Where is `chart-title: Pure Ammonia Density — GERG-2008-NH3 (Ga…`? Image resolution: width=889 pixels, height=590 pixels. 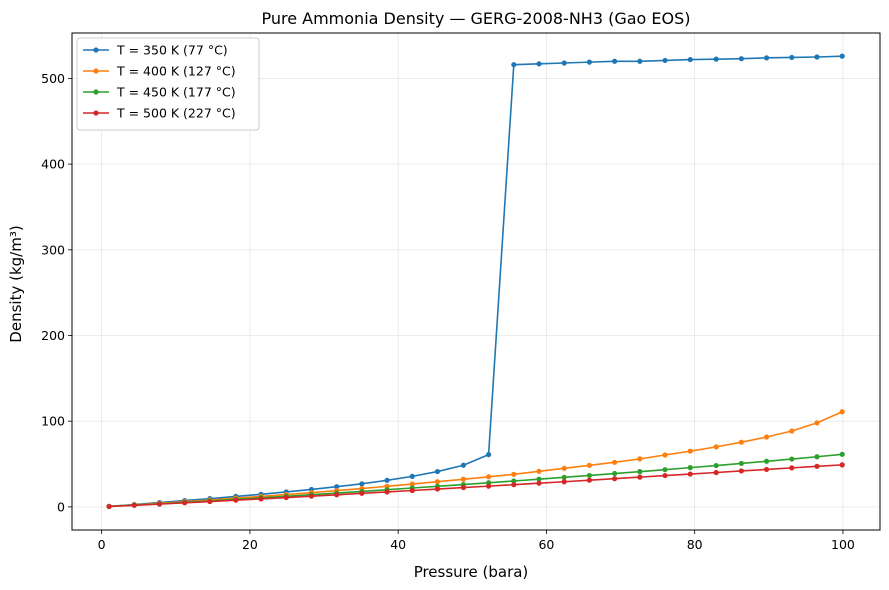
chart-title: Pure Ammonia Density — GERG-2008-NH3 (Ga… is located at coordinates (475, 18).